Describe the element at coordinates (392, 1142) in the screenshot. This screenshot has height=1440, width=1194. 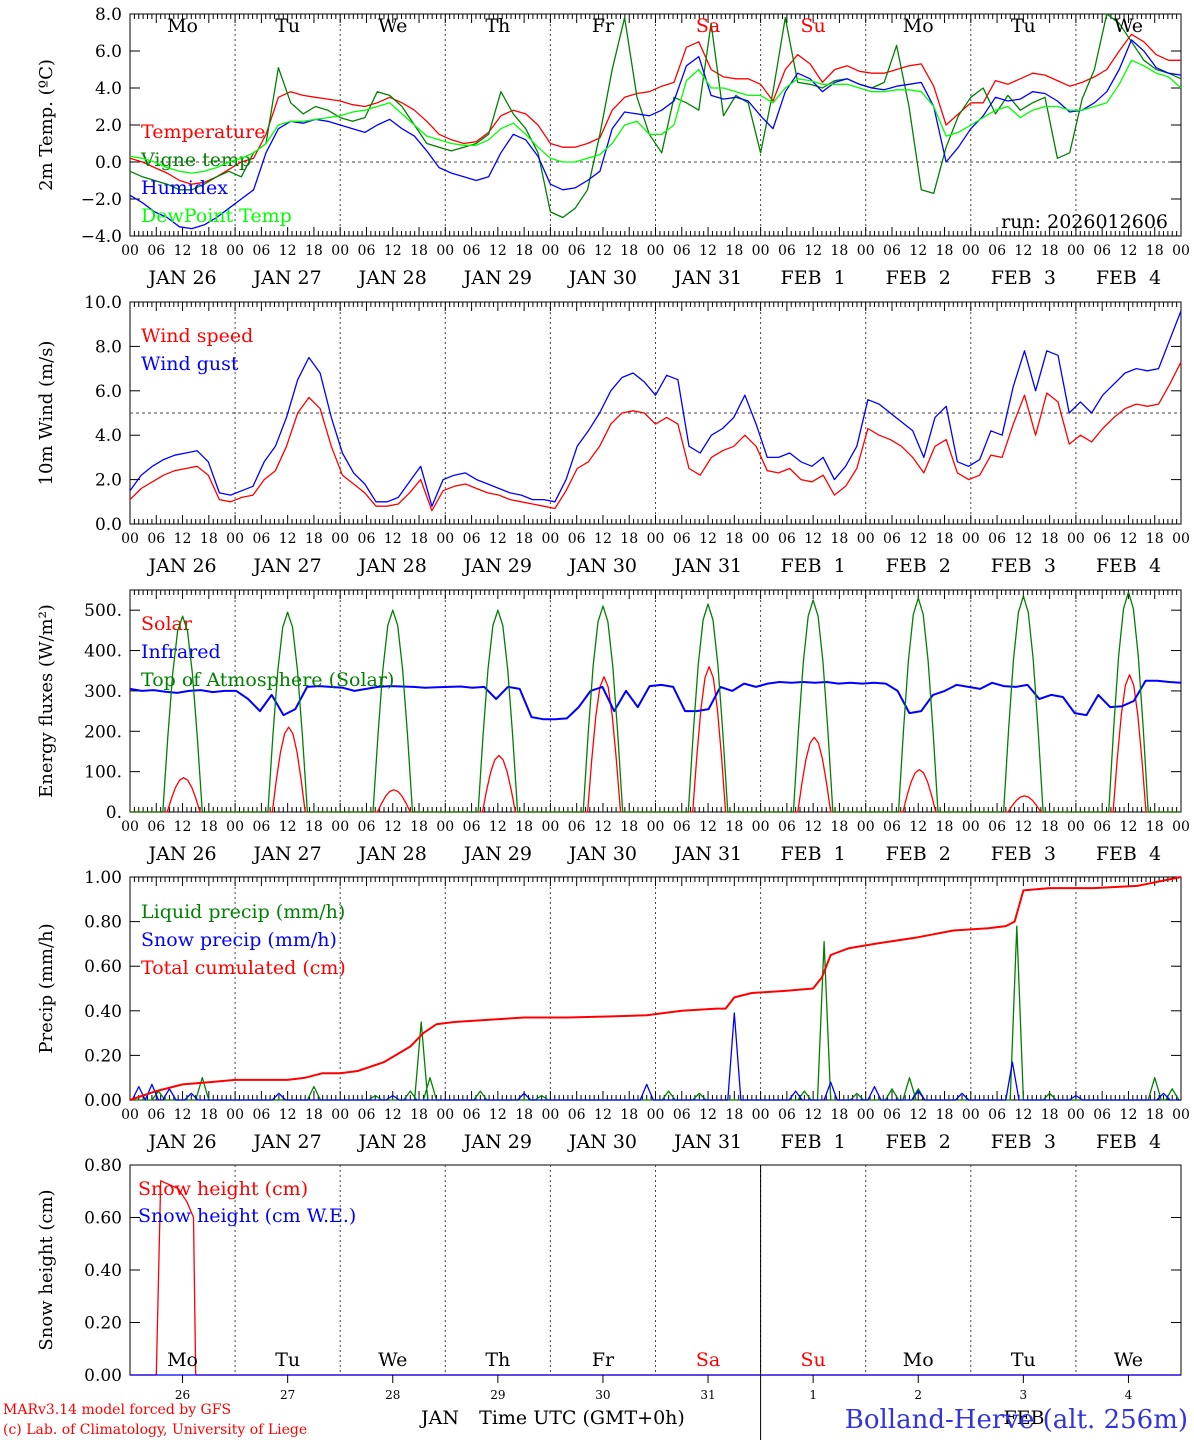
I see `date-label: JAN 28` at that location.